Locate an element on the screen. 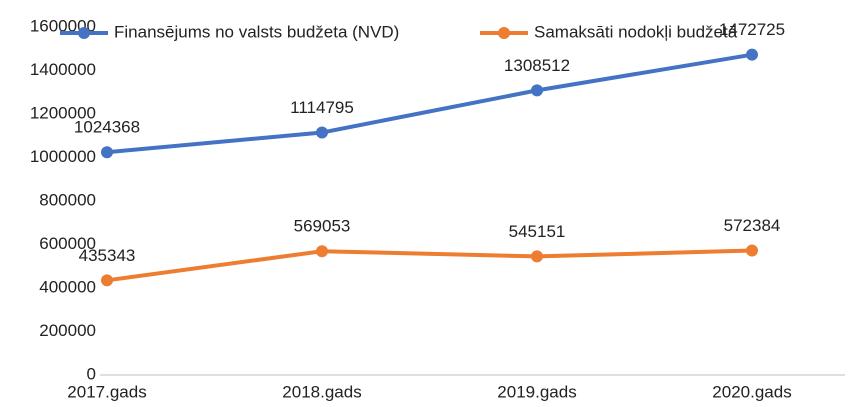 The height and width of the screenshot is (407, 849). x-tick-label: 2017.gads is located at coordinates (106, 391).